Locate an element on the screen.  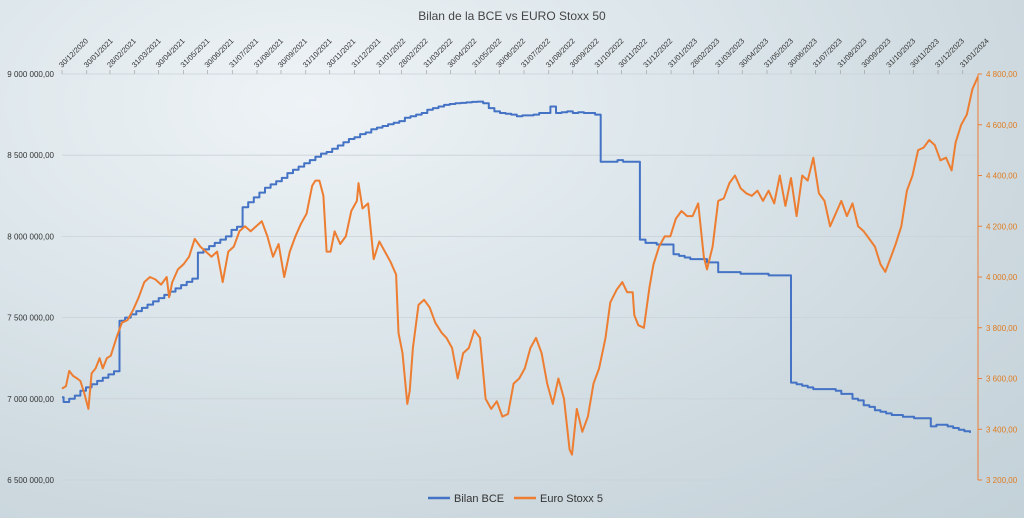
legend-label: Euro Stoxx 5 is located at coordinates (571, 499).